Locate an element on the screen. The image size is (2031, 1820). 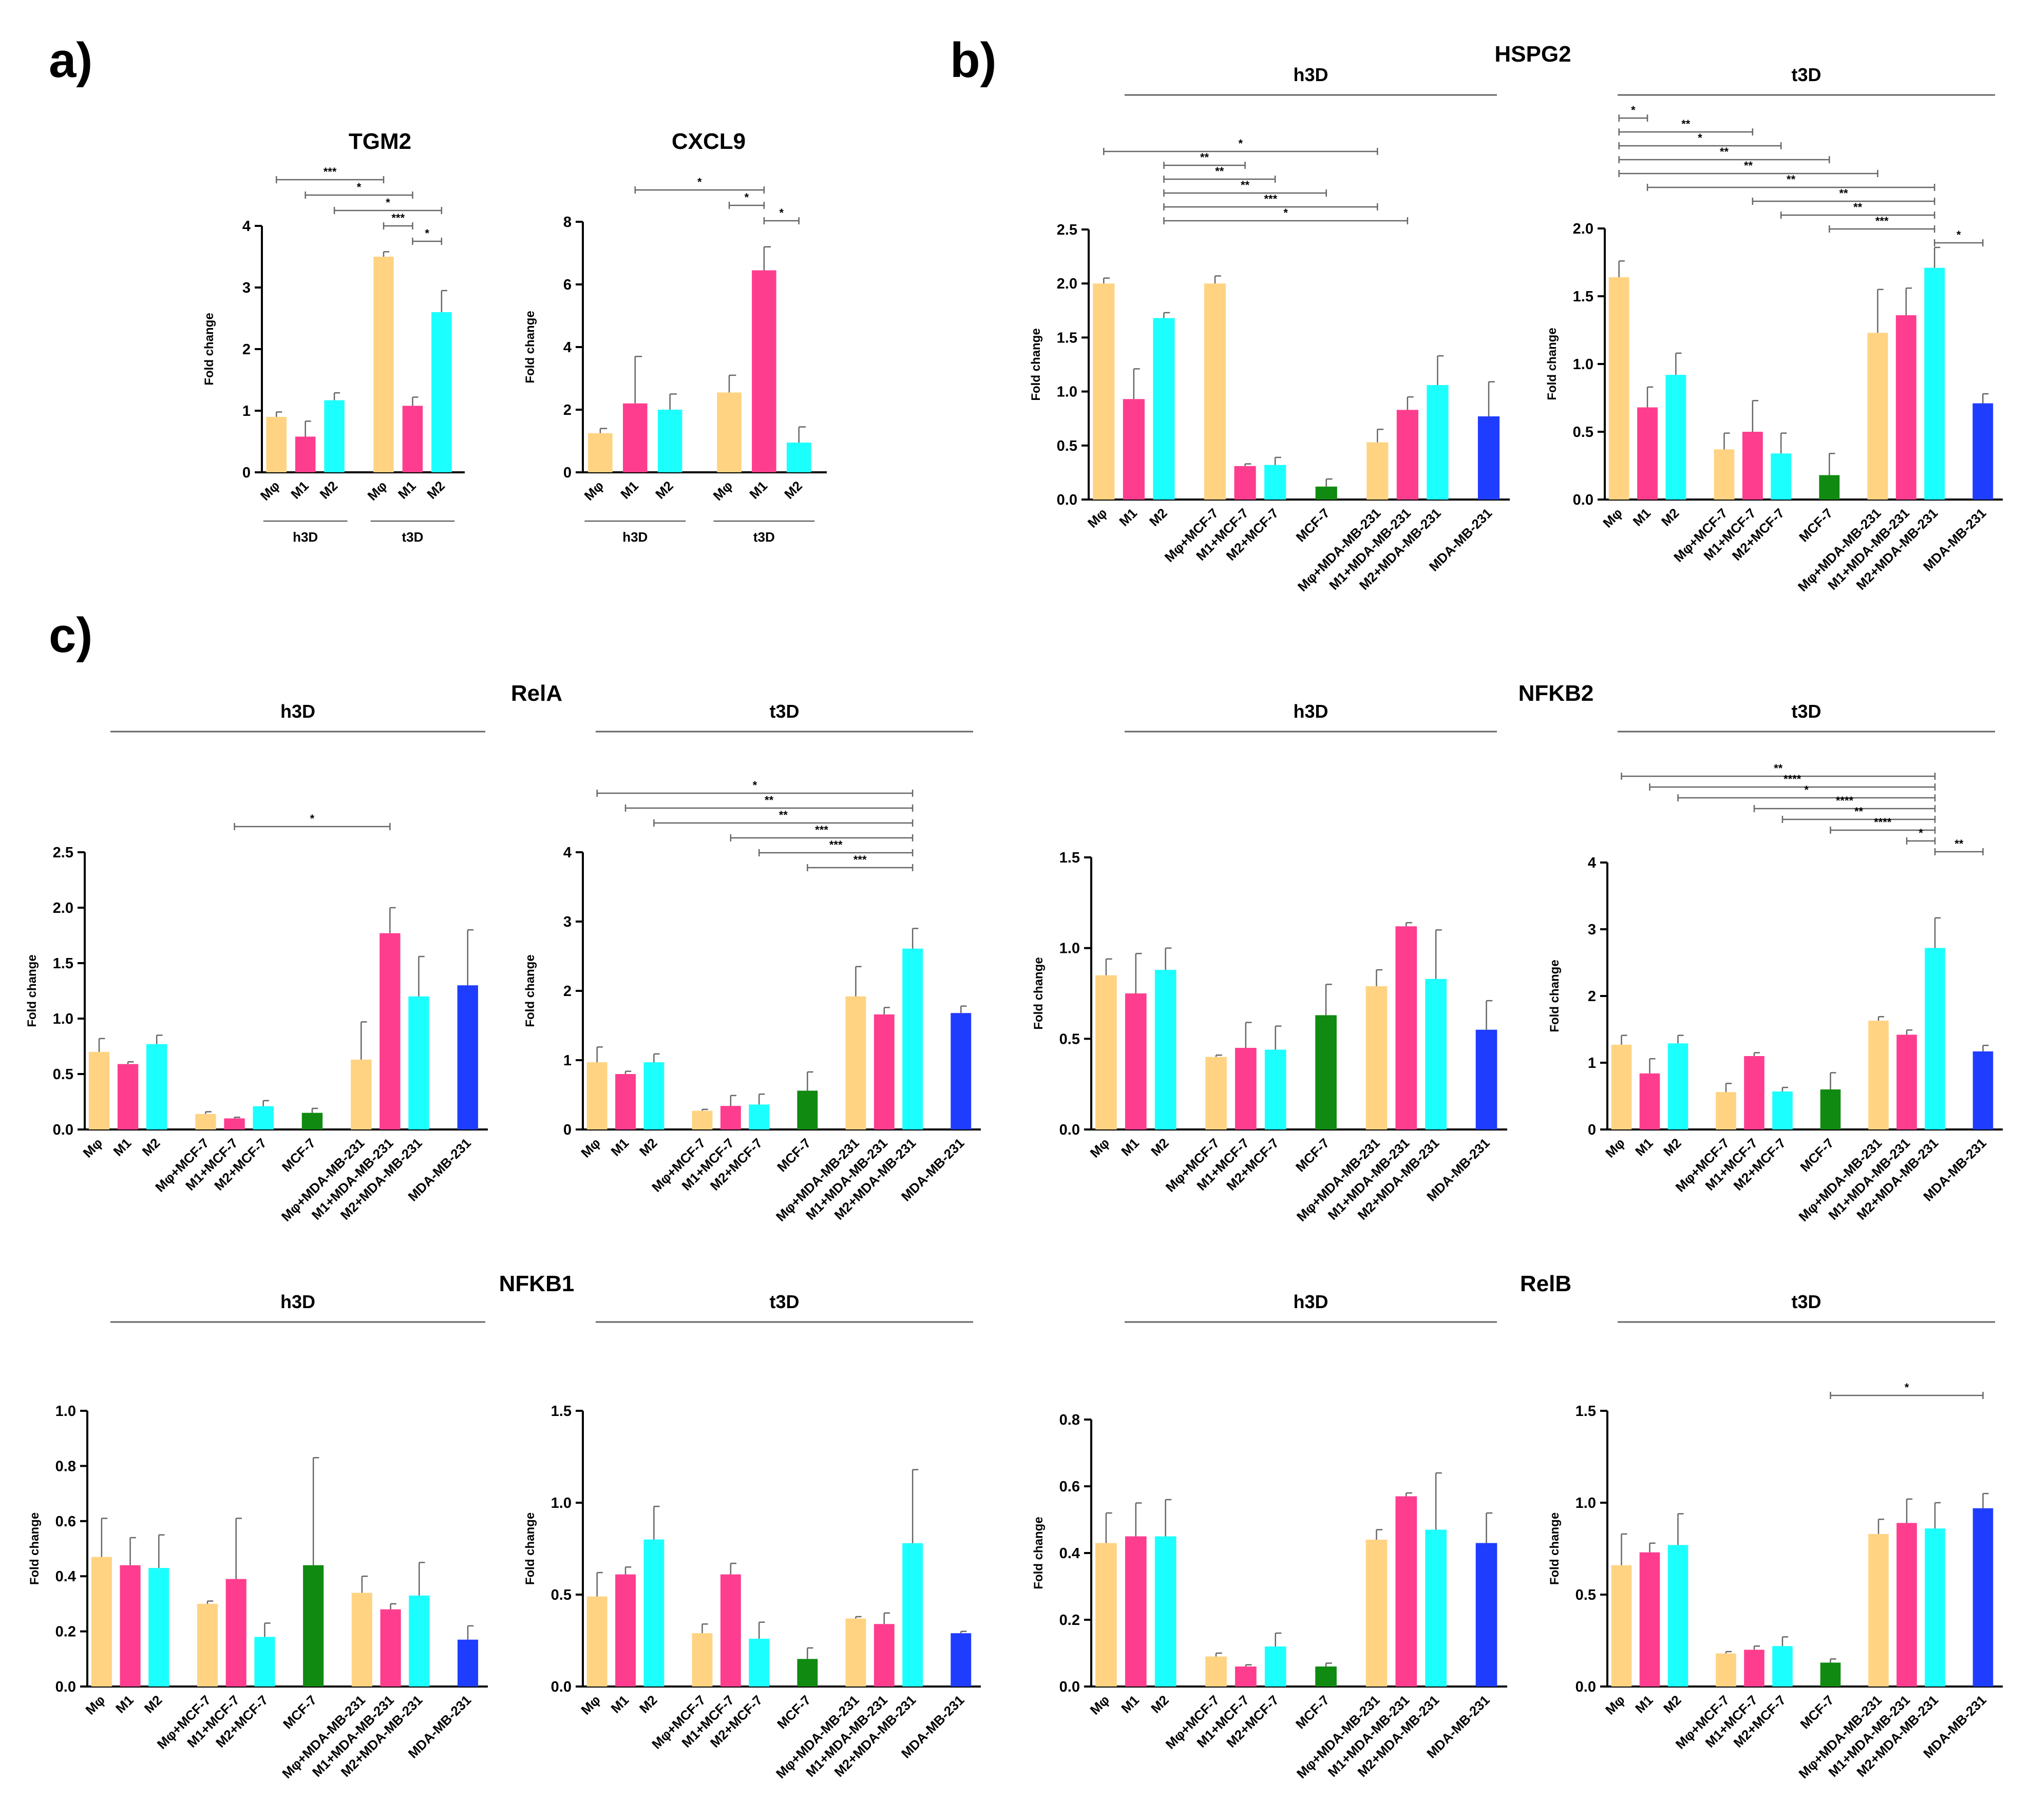
y-tick-label: 1 is located at coordinates (567, 1060).